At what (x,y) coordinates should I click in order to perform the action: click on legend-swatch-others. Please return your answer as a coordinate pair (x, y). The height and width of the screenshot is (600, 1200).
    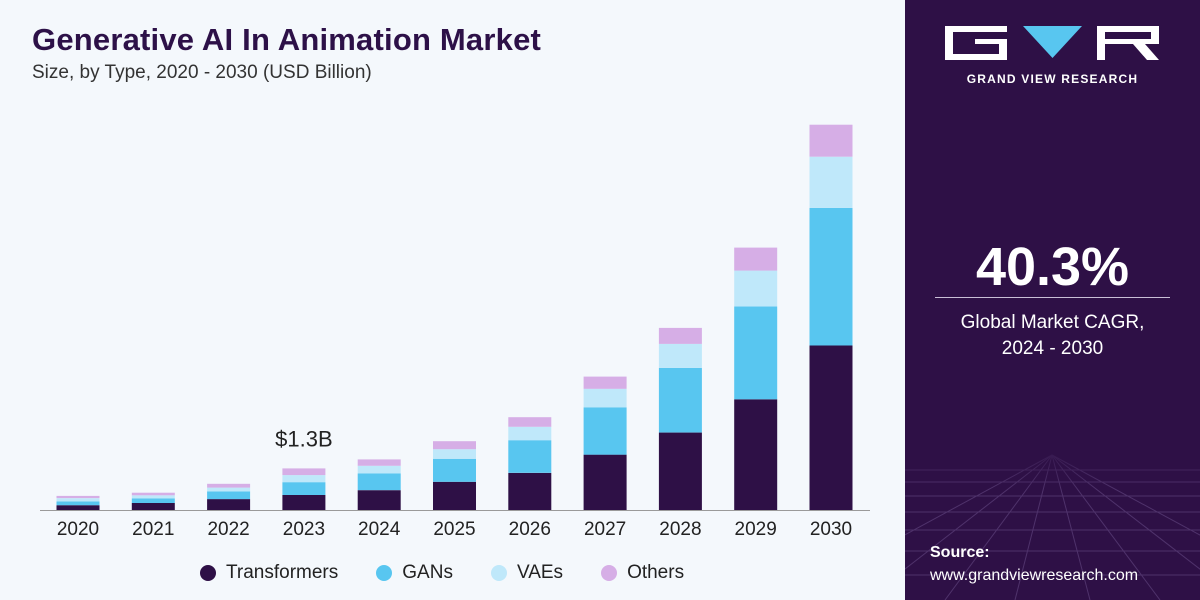
    Looking at the image, I should click on (609, 573).